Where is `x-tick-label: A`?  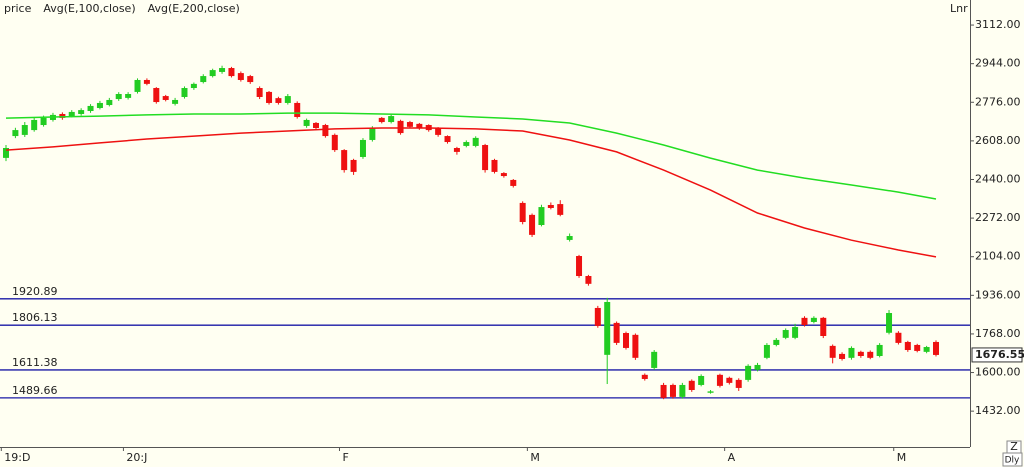
x-tick-label: A is located at coordinates (732, 457).